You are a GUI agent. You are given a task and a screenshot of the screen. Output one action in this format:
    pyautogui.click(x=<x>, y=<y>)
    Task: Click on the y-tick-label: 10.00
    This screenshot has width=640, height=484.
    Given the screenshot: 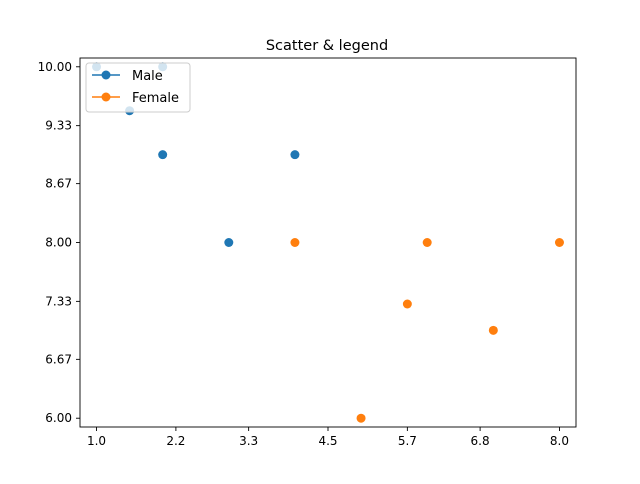 What is the action you would take?
    pyautogui.click(x=55, y=67)
    